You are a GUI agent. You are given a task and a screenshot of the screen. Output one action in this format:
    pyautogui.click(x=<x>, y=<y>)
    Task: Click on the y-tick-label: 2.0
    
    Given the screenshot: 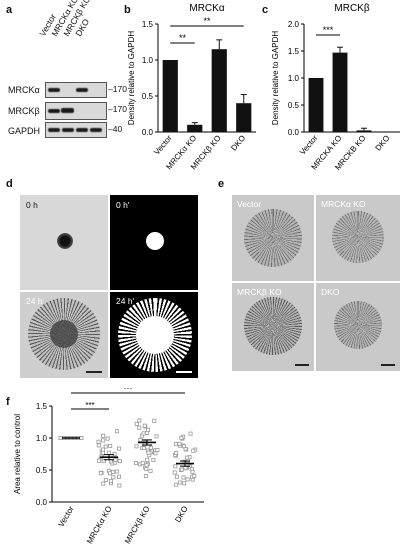 What is the action you would take?
    pyautogui.click(x=294, y=24)
    